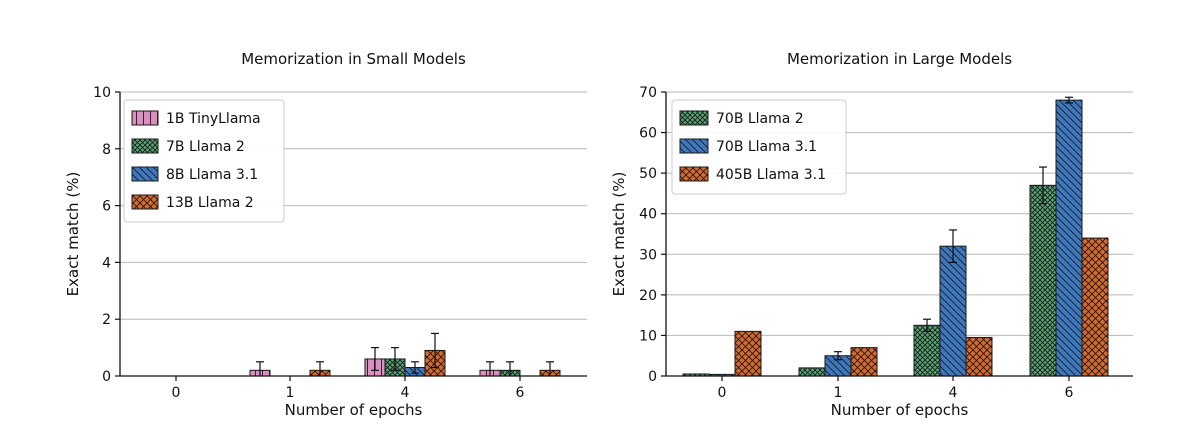  I want to click on legend-label: 7B Llama 2, so click(205, 147).